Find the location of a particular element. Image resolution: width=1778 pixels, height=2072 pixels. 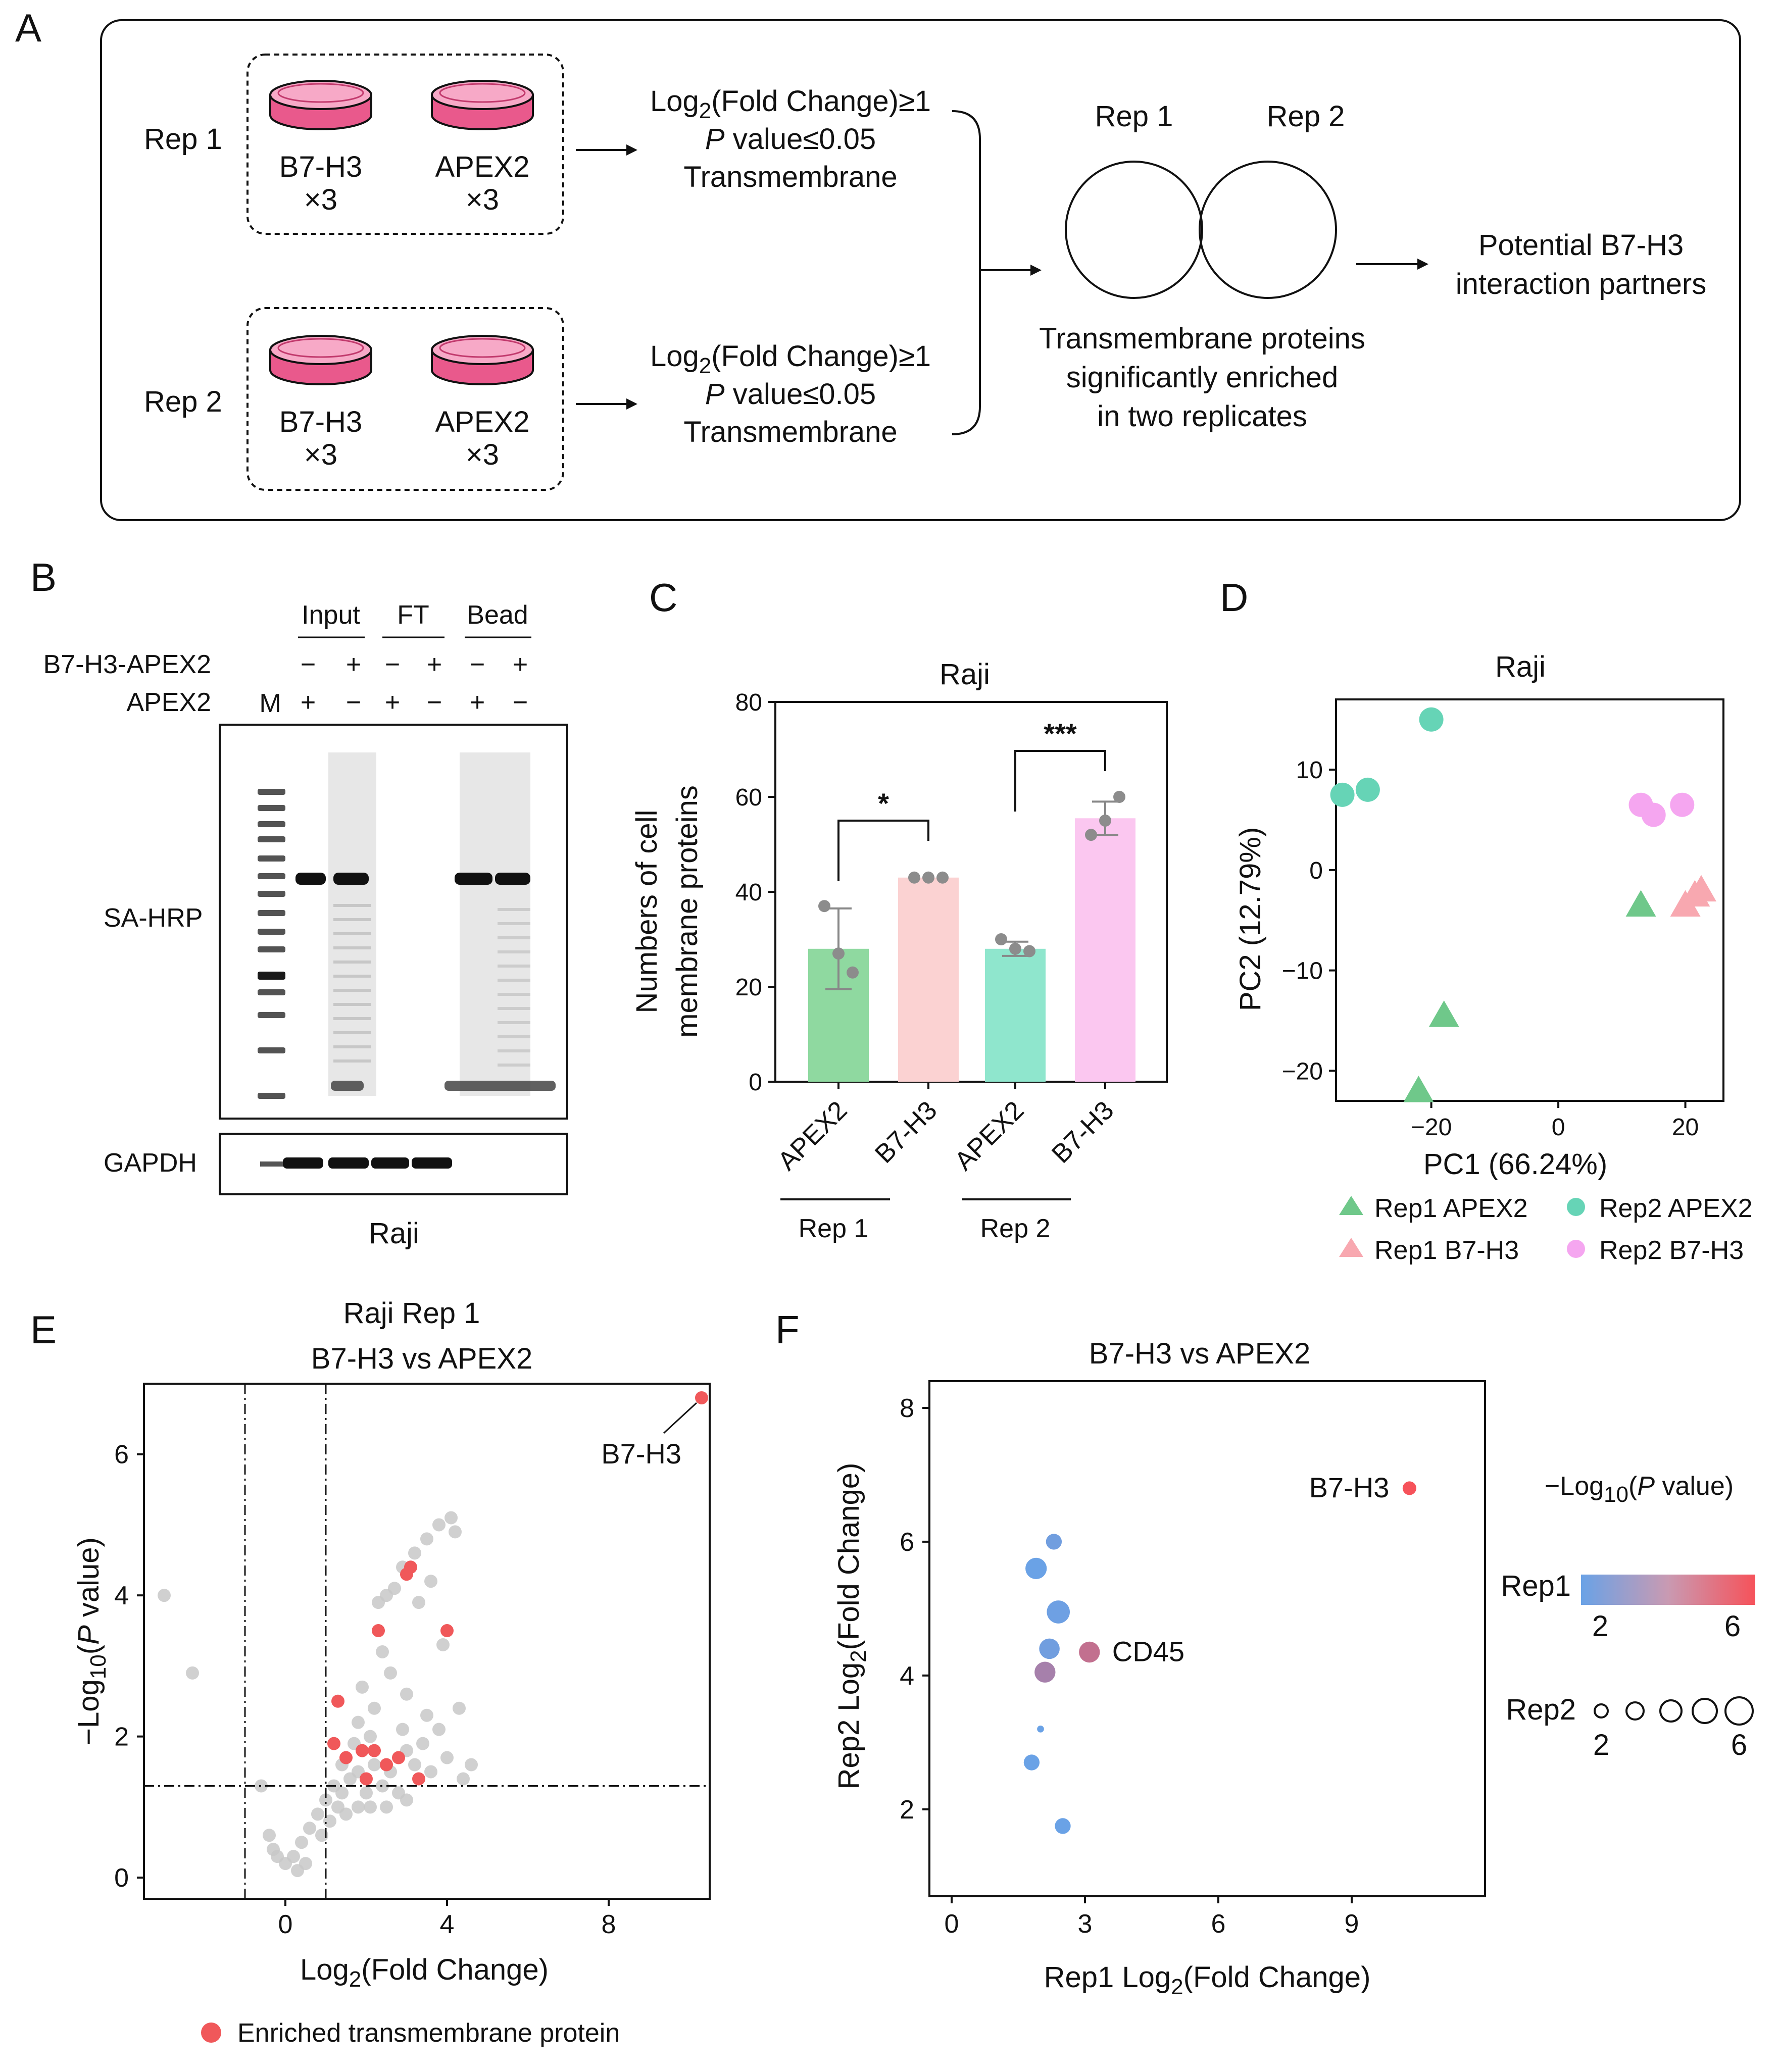

sizelegend-max: 6 is located at coordinates (1739, 1745).